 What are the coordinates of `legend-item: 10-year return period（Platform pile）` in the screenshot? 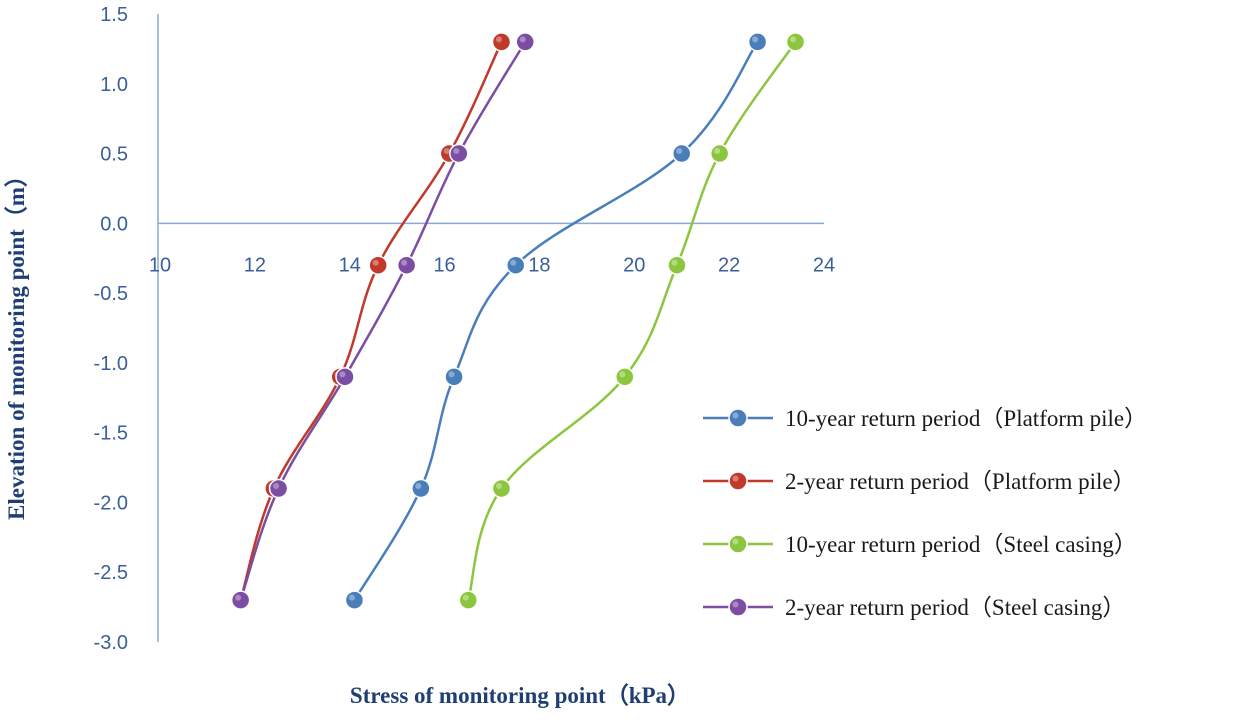 It's located at (925, 418).